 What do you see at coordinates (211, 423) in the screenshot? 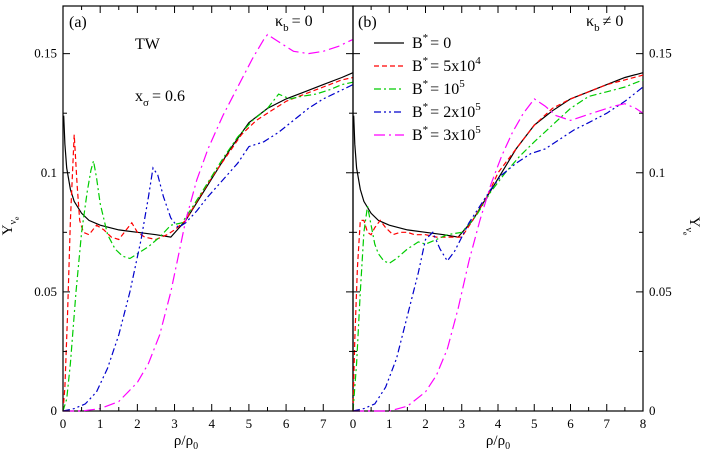
I see `panel-a-x-tick-label-4: 4` at bounding box center [211, 423].